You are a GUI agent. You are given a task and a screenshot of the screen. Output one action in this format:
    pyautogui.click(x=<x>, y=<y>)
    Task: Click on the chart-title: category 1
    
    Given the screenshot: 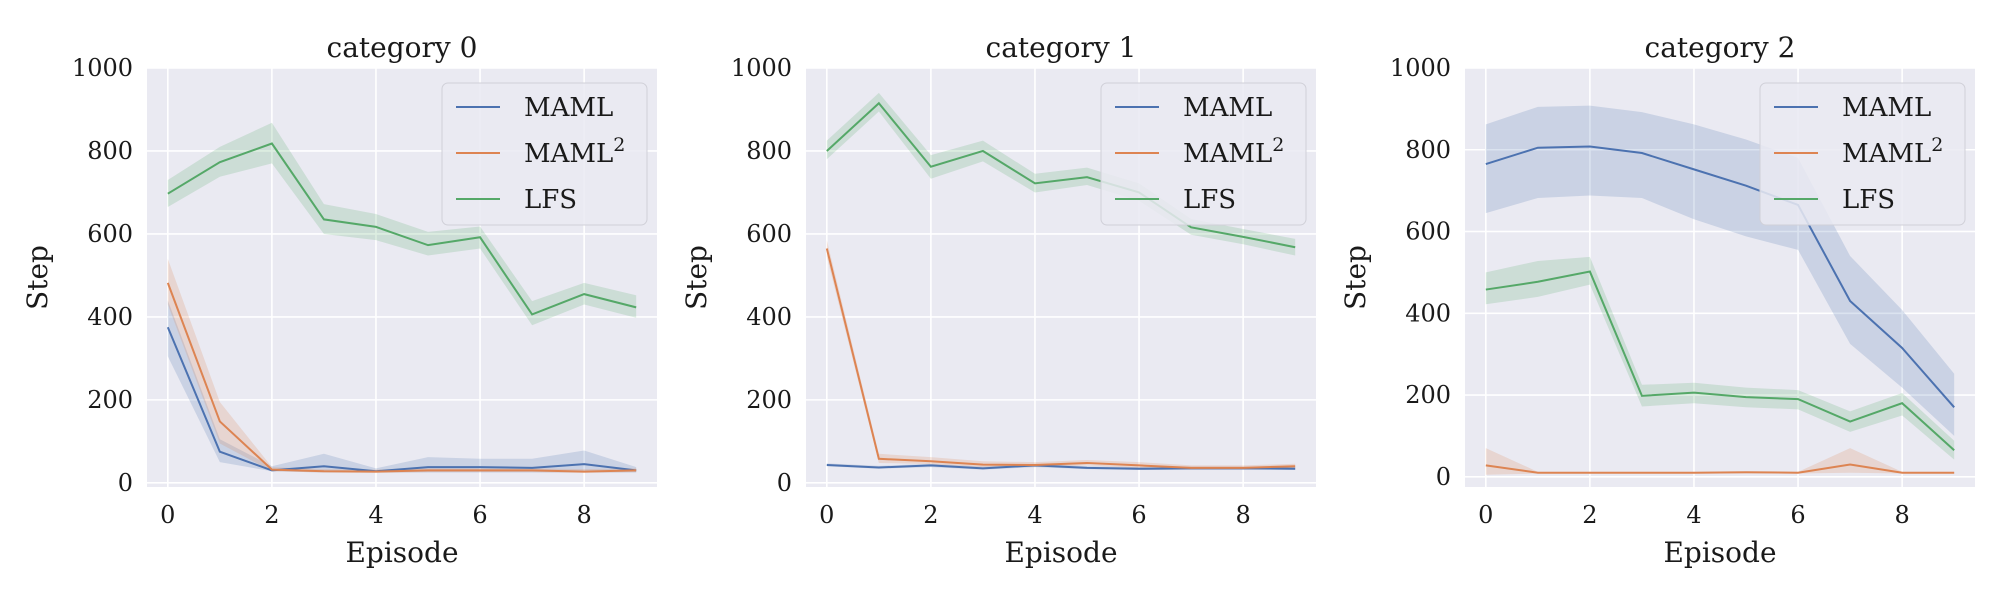 What is the action you would take?
    pyautogui.click(x=1061, y=47)
    